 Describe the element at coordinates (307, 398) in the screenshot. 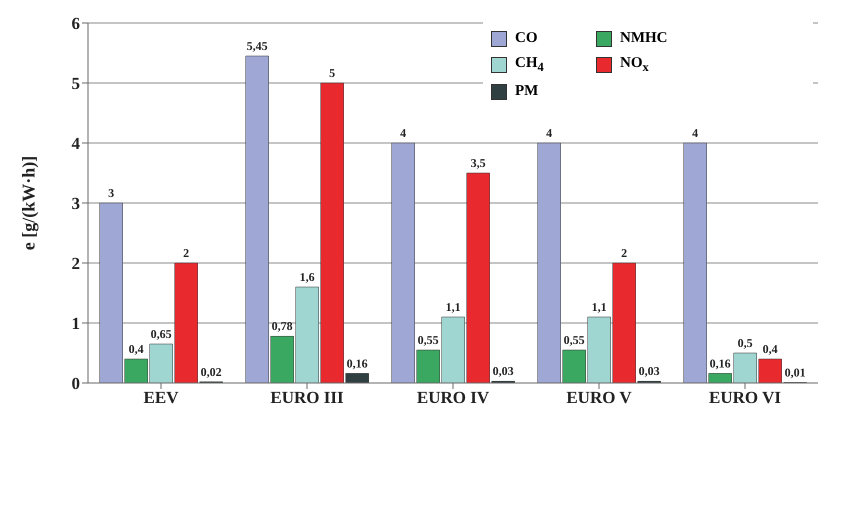

I see `x-tick-label: EURO III` at that location.